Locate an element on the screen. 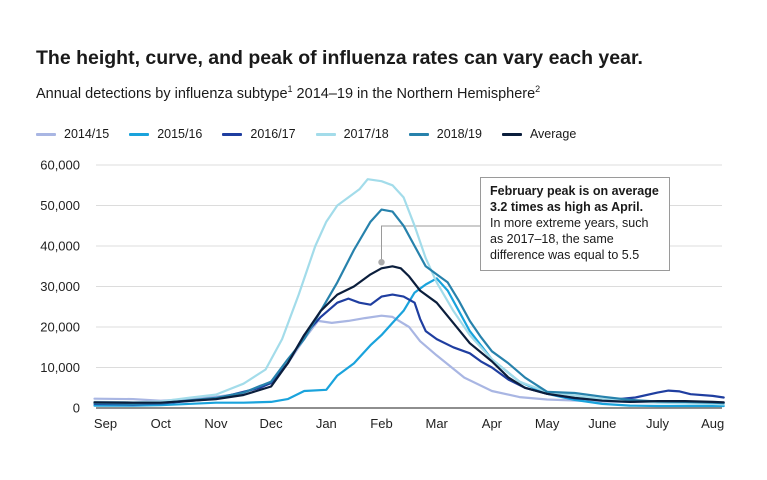 The image size is (767, 480). x-tick-label: Apr is located at coordinates (492, 423).